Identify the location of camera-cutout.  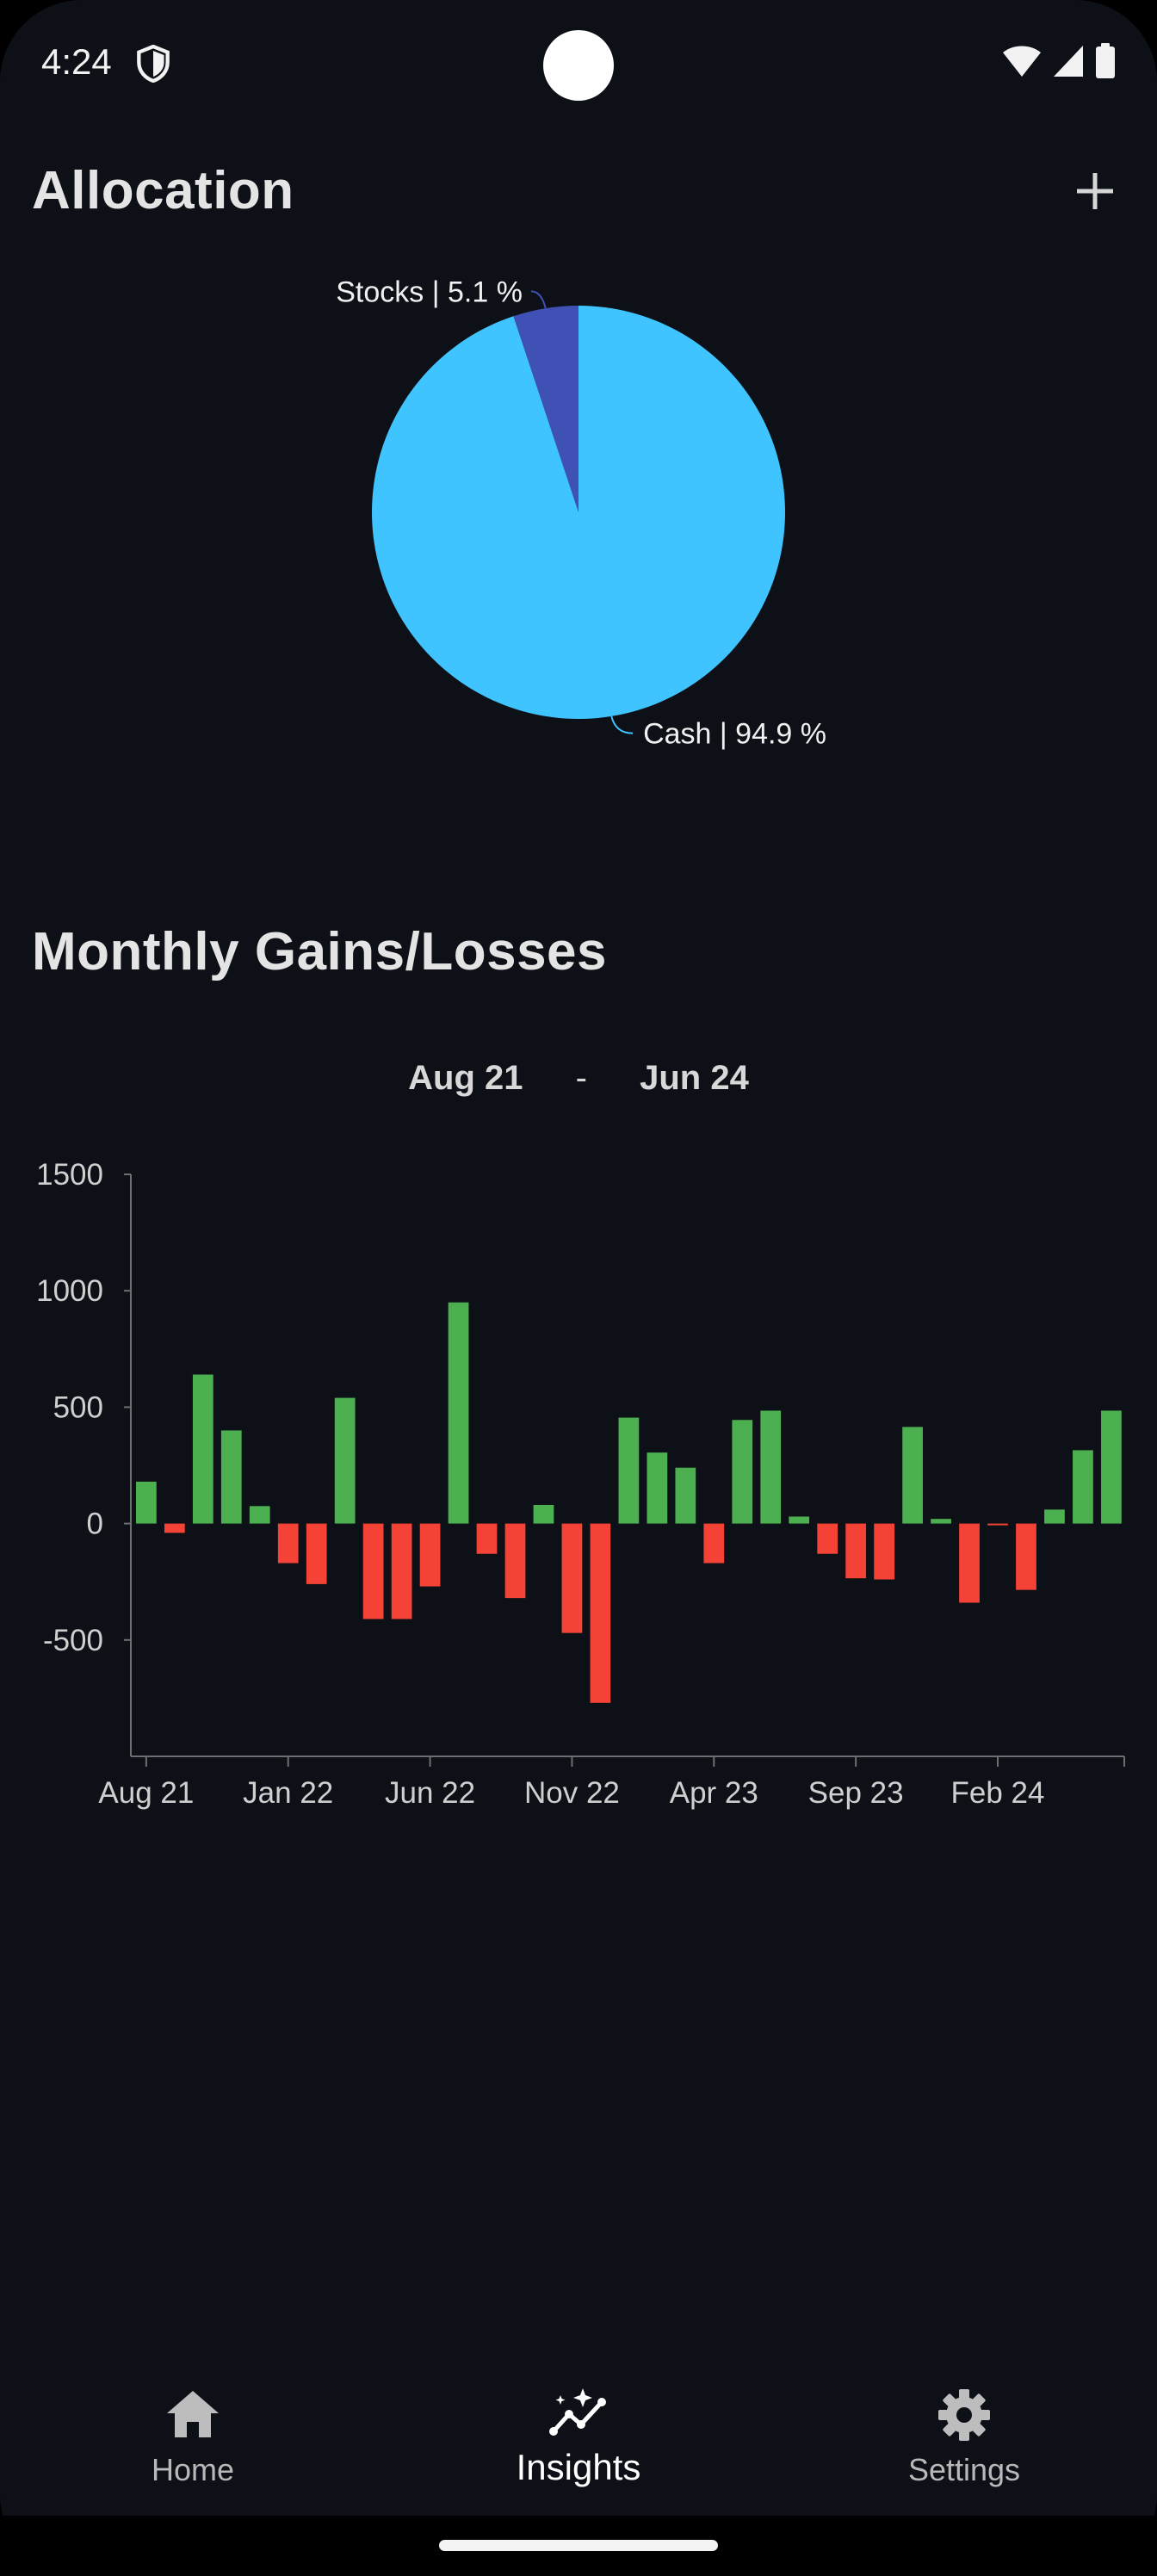
(579, 65).